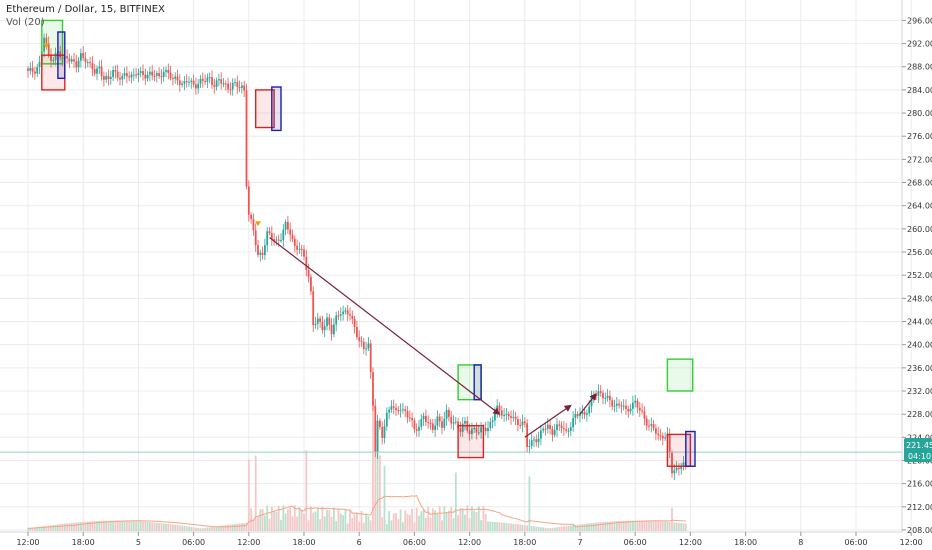  What do you see at coordinates (919, 229) in the screenshot?
I see `y-tick-label: 260.00` at bounding box center [919, 229].